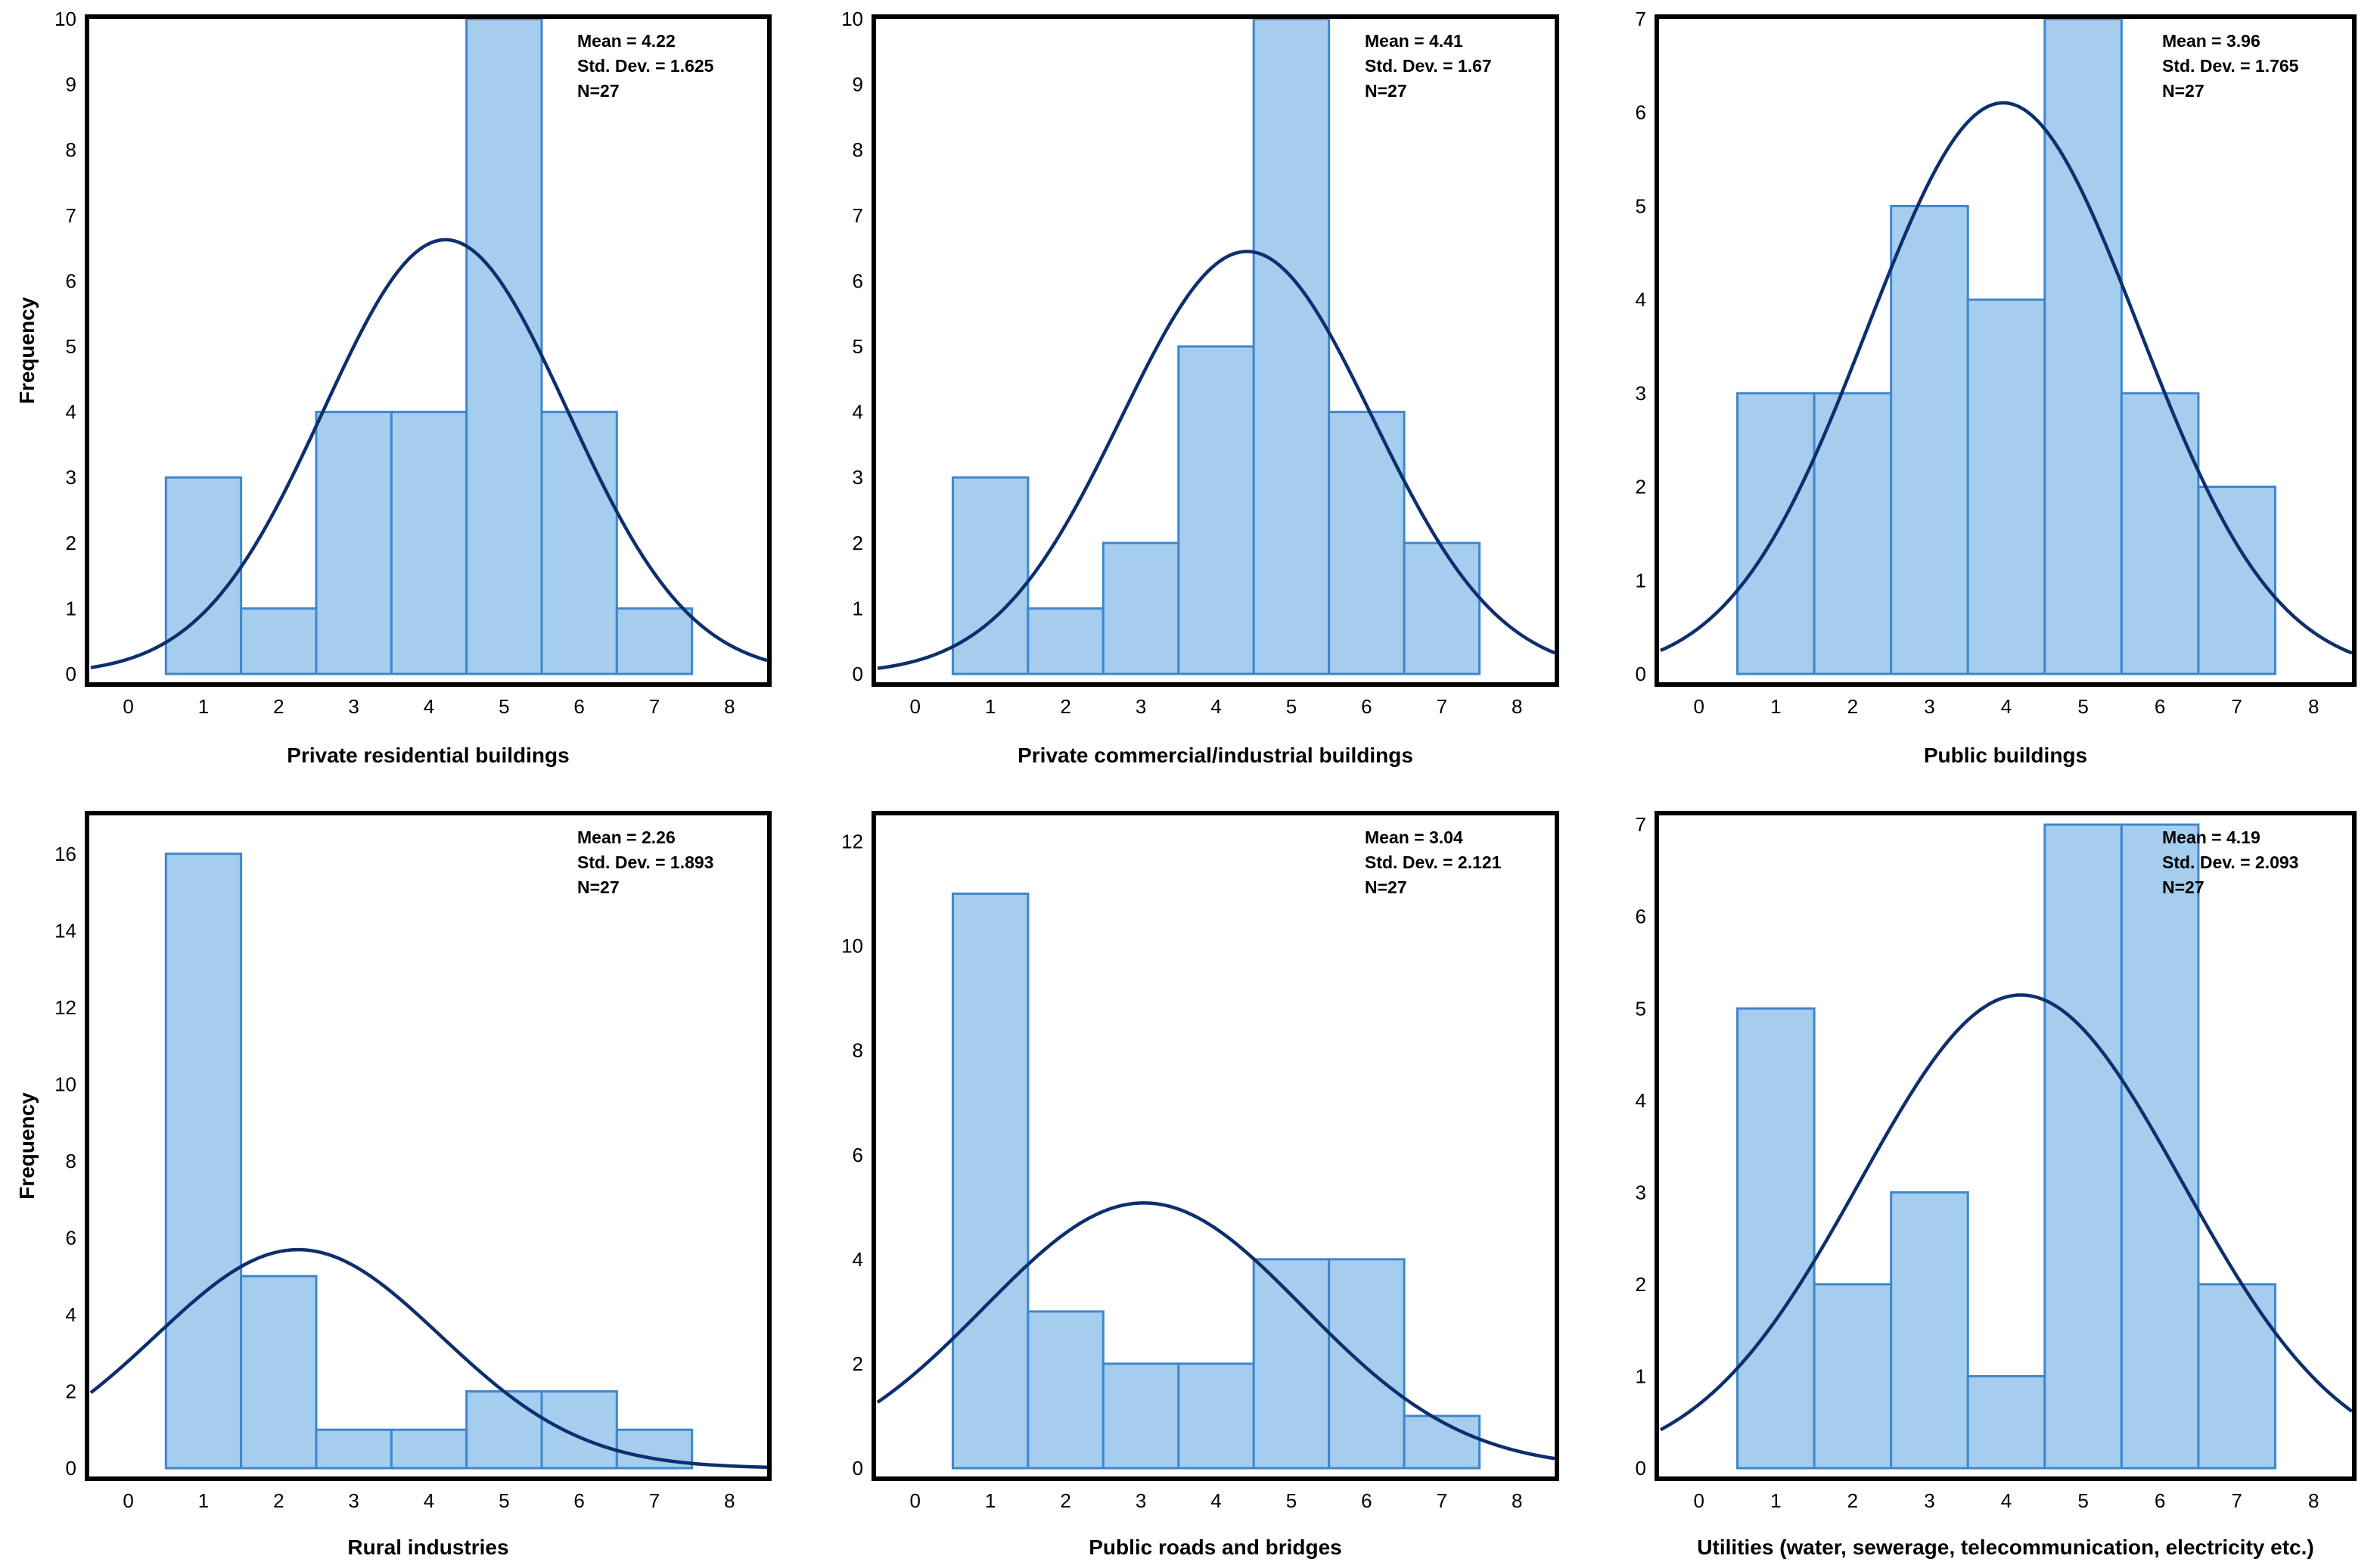 The width and height of the screenshot is (2377, 1568). Describe the element at coordinates (128, 1501) in the screenshot. I see `x-tick-label: 0` at that location.